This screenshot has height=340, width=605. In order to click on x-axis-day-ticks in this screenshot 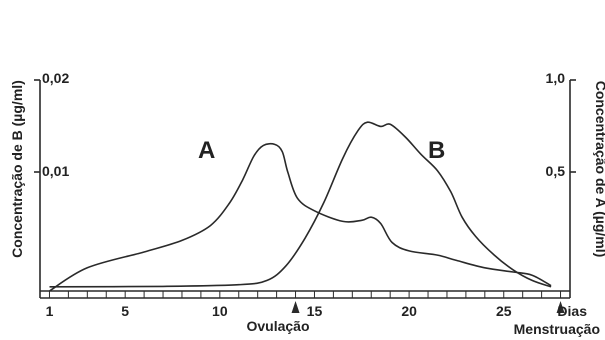, I will do `click(305, 294)`.